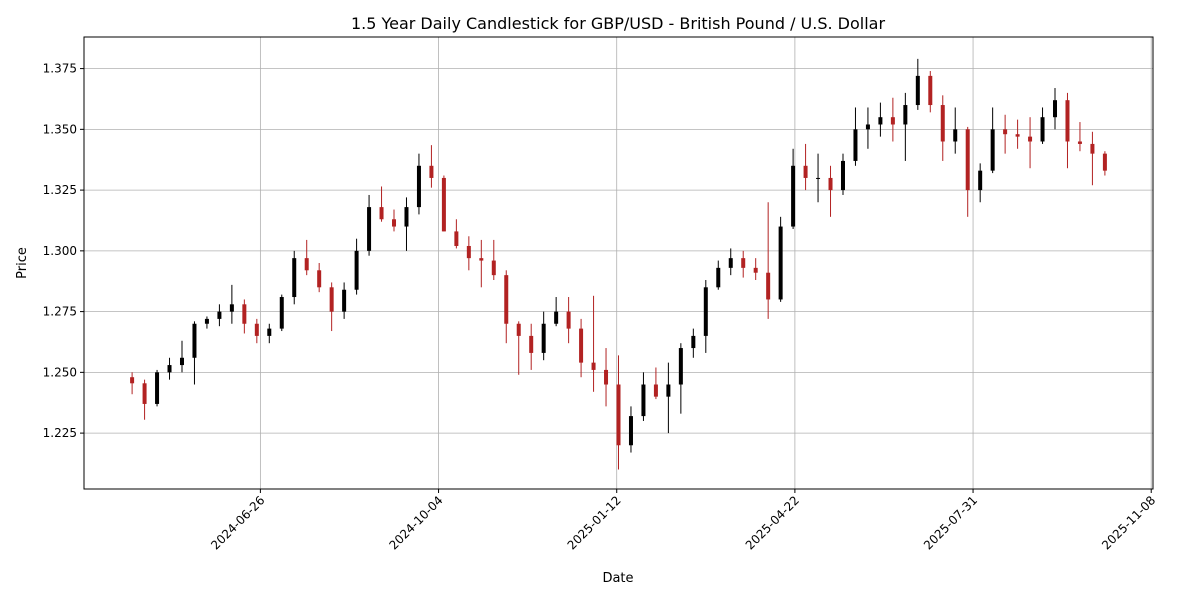 Image resolution: width=1200 pixels, height=600 pixels. What do you see at coordinates (60, 433) in the screenshot?
I see `y-tick-label: 1.225` at bounding box center [60, 433].